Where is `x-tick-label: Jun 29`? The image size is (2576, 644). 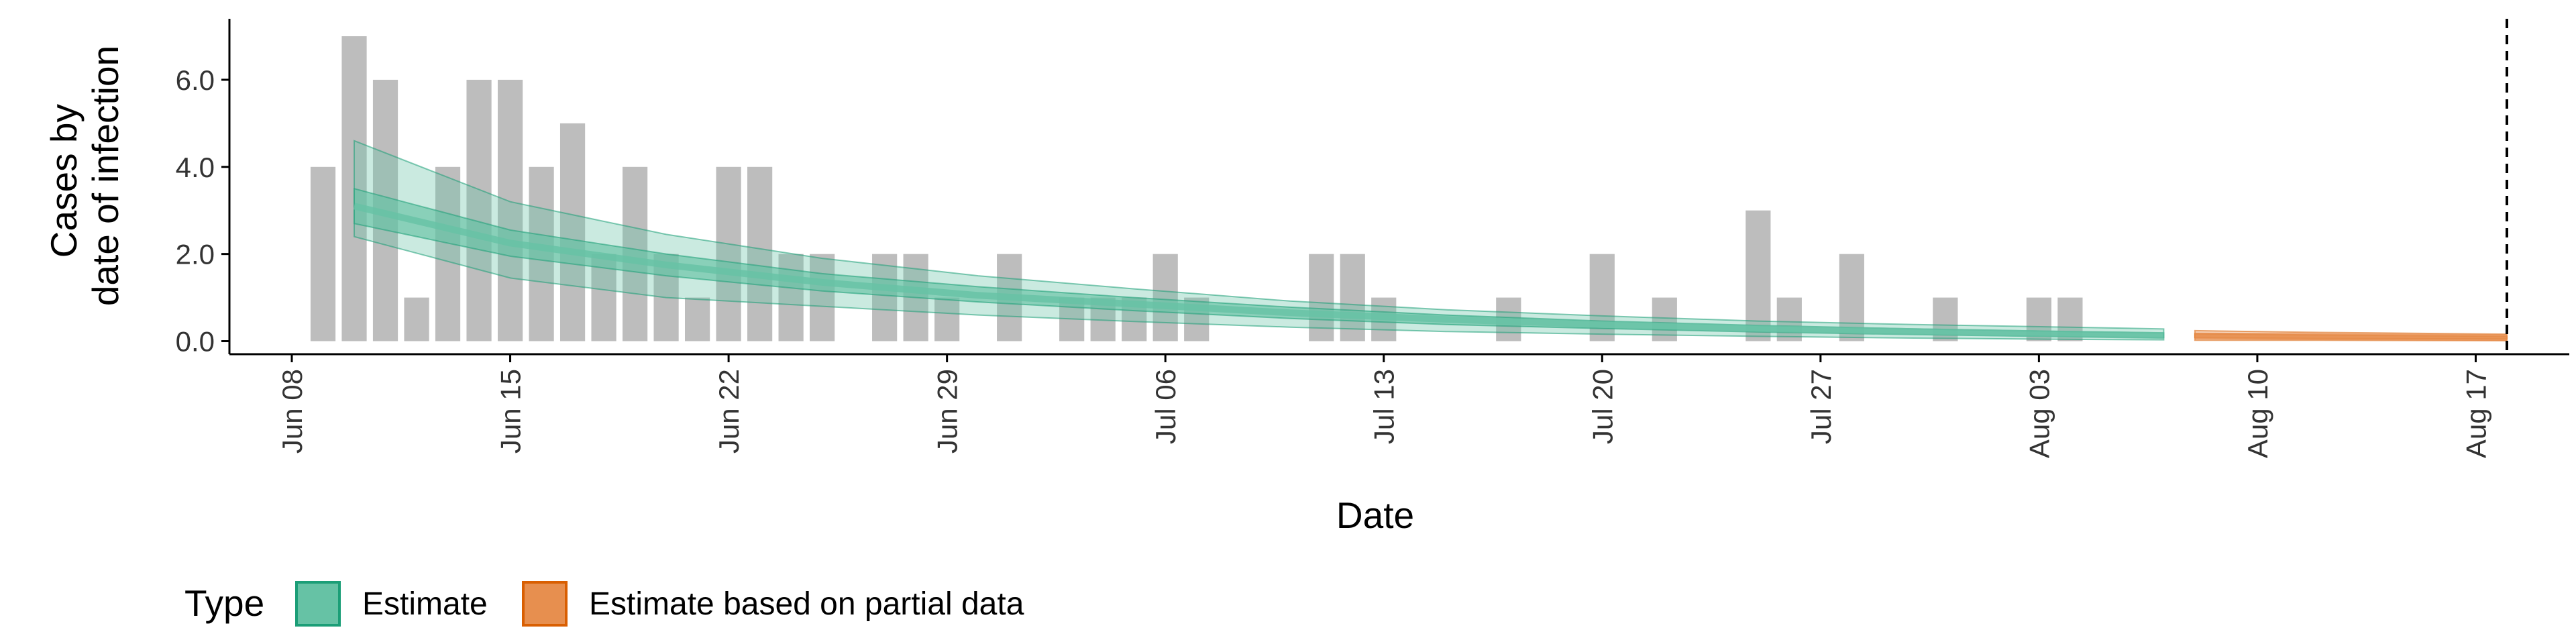
x-tick-label: Jun 29 is located at coordinates (947, 411).